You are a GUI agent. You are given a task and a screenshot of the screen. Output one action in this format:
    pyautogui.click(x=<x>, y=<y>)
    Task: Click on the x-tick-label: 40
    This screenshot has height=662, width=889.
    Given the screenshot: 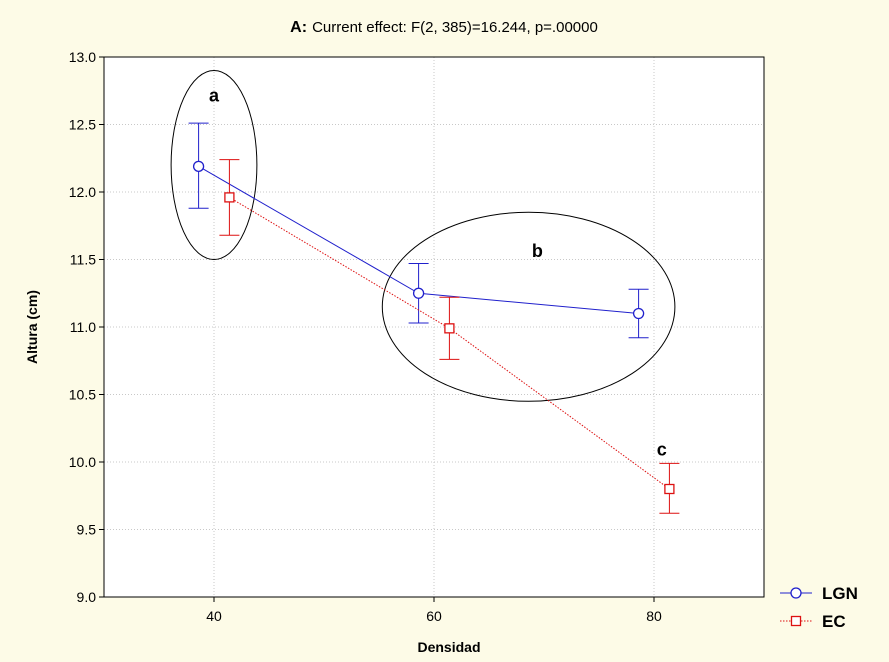 What is the action you would take?
    pyautogui.click(x=214, y=616)
    